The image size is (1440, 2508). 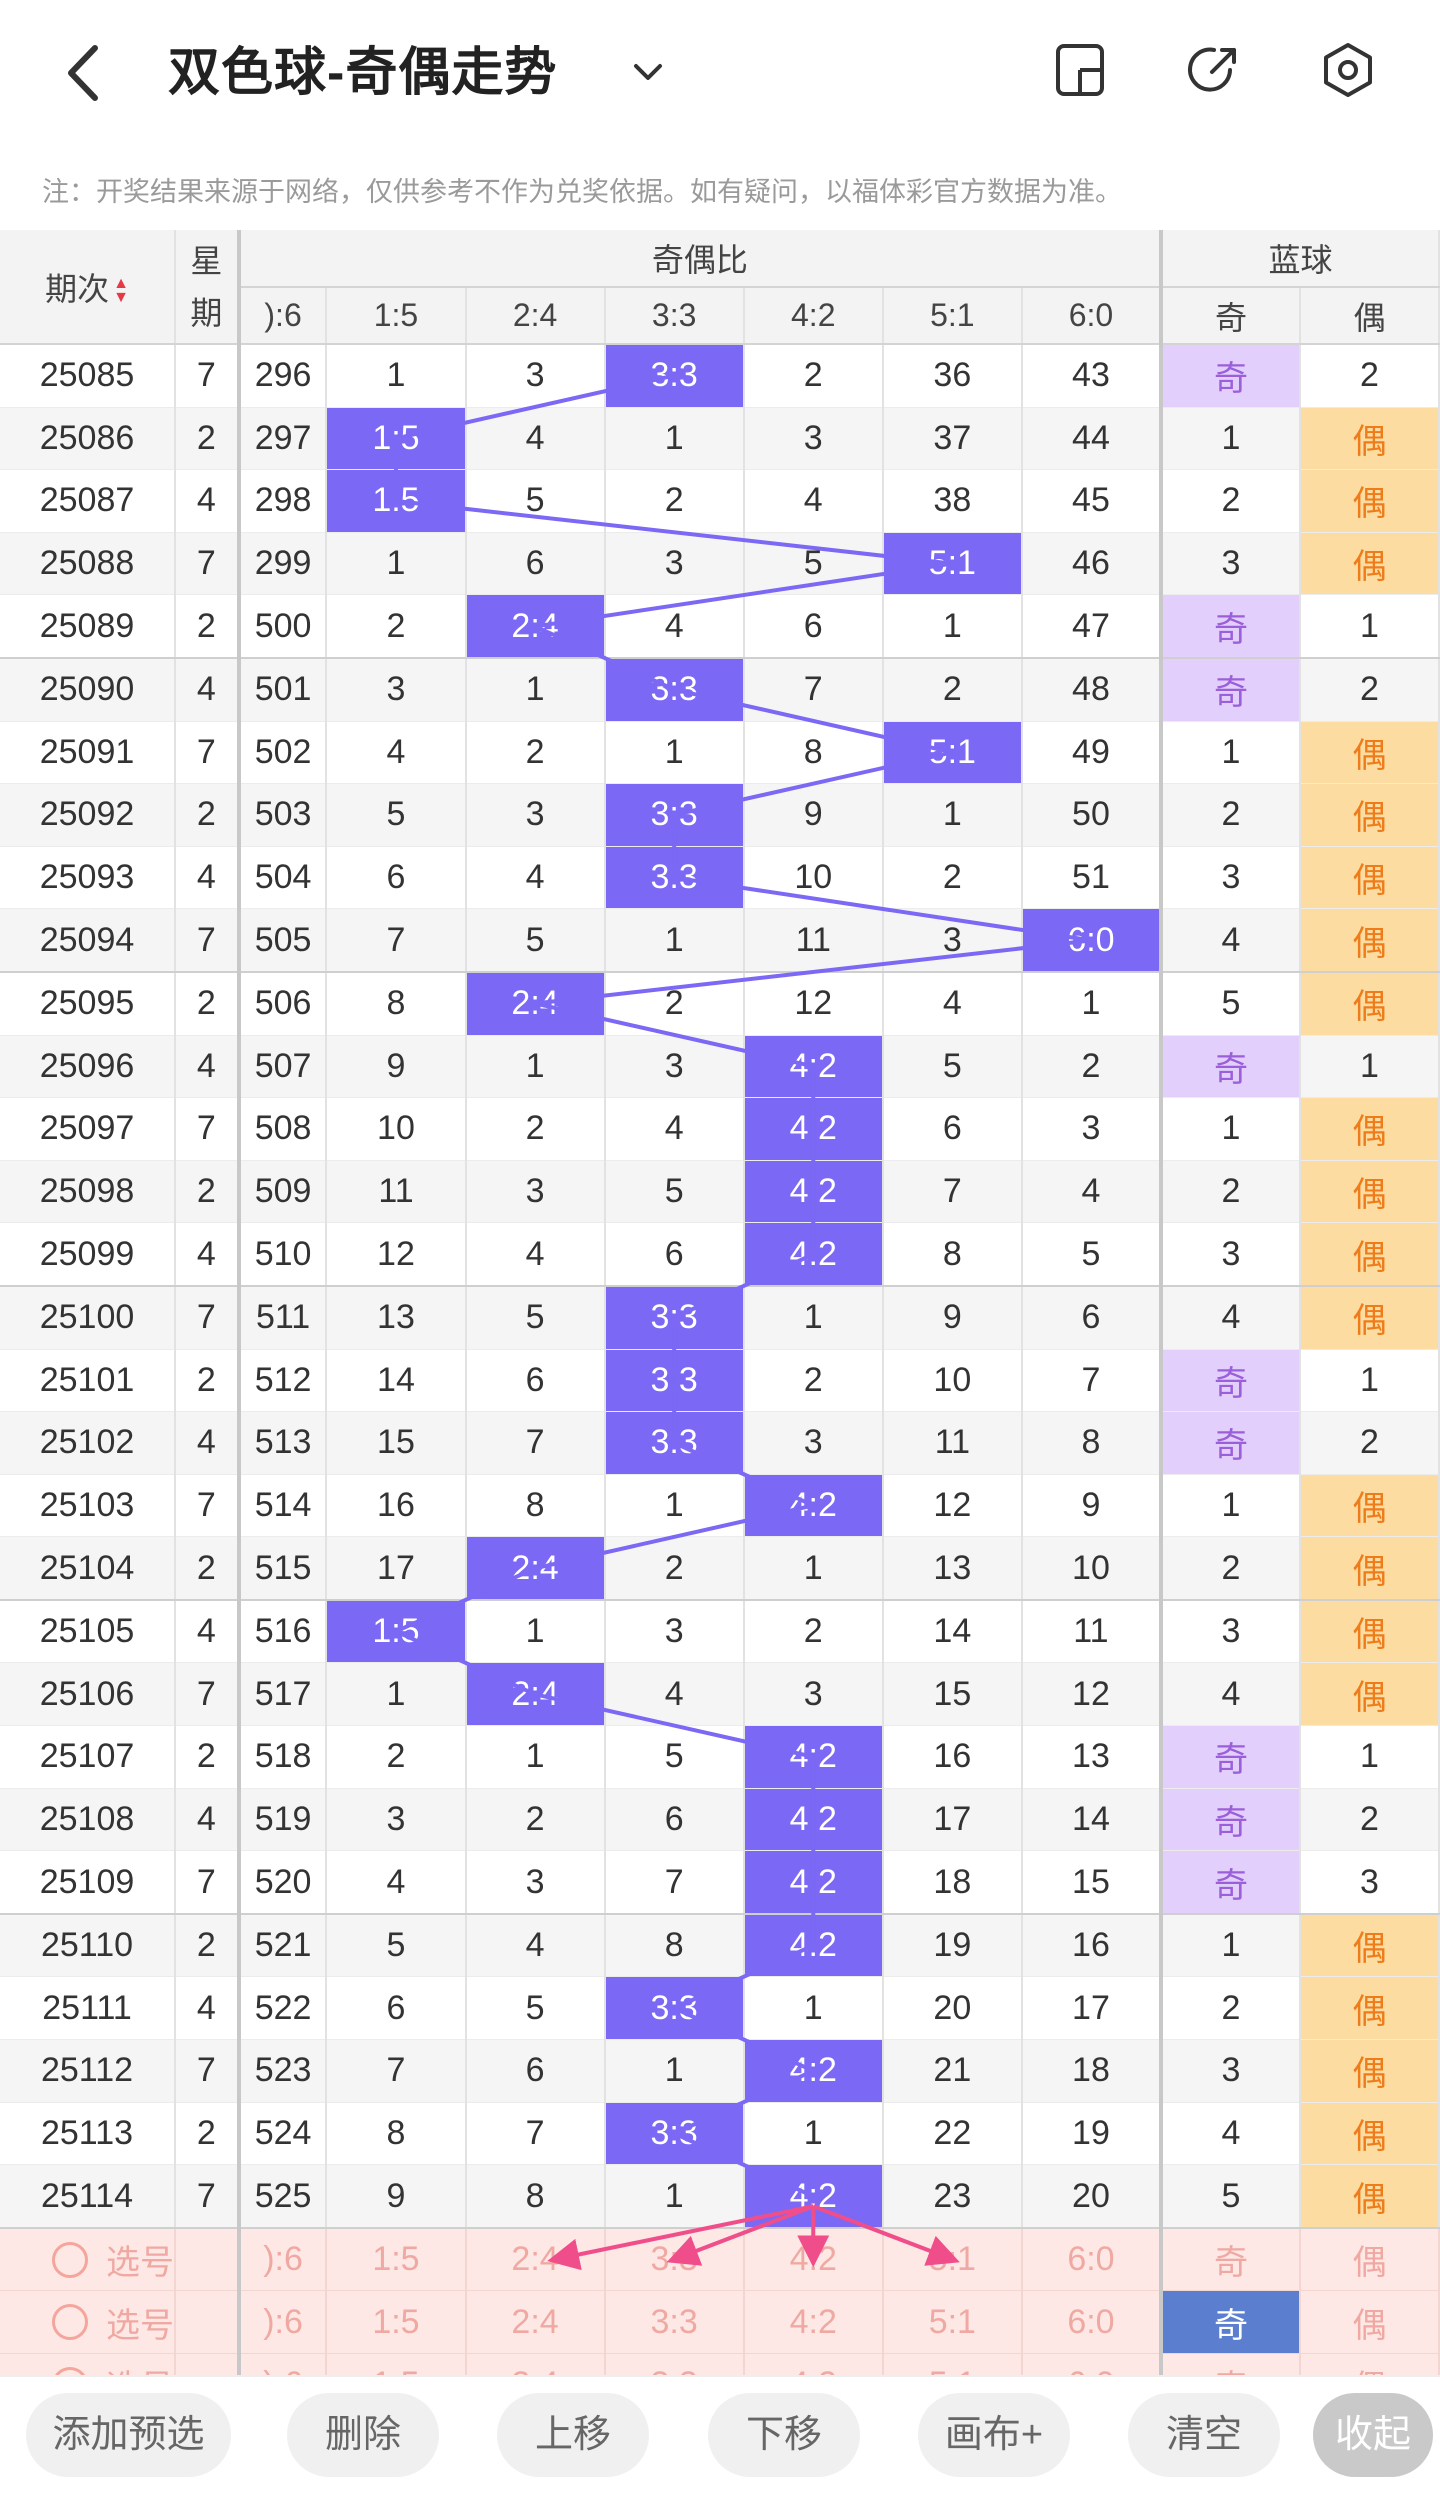 What do you see at coordinates (1231, 1694) in the screenshot?
I see `blue-odd-cell: 4` at bounding box center [1231, 1694].